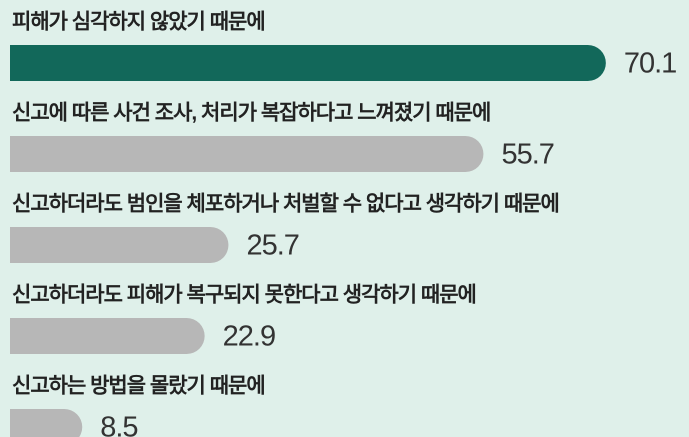 This screenshot has height=437, width=689. What do you see at coordinates (118, 424) in the screenshot?
I see `value-label: 8.5` at bounding box center [118, 424].